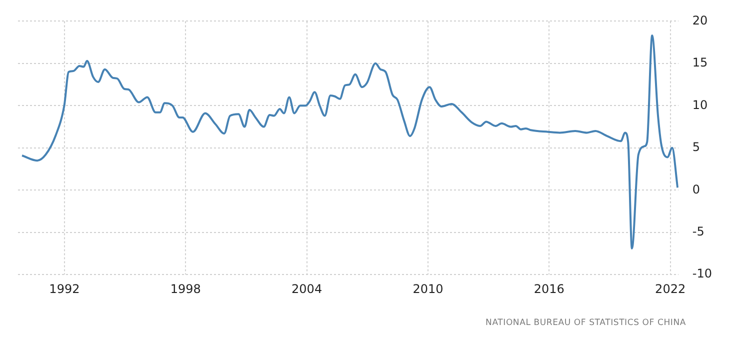  Describe the element at coordinates (670, 289) in the screenshot. I see `x-tick-label: 2022` at that location.